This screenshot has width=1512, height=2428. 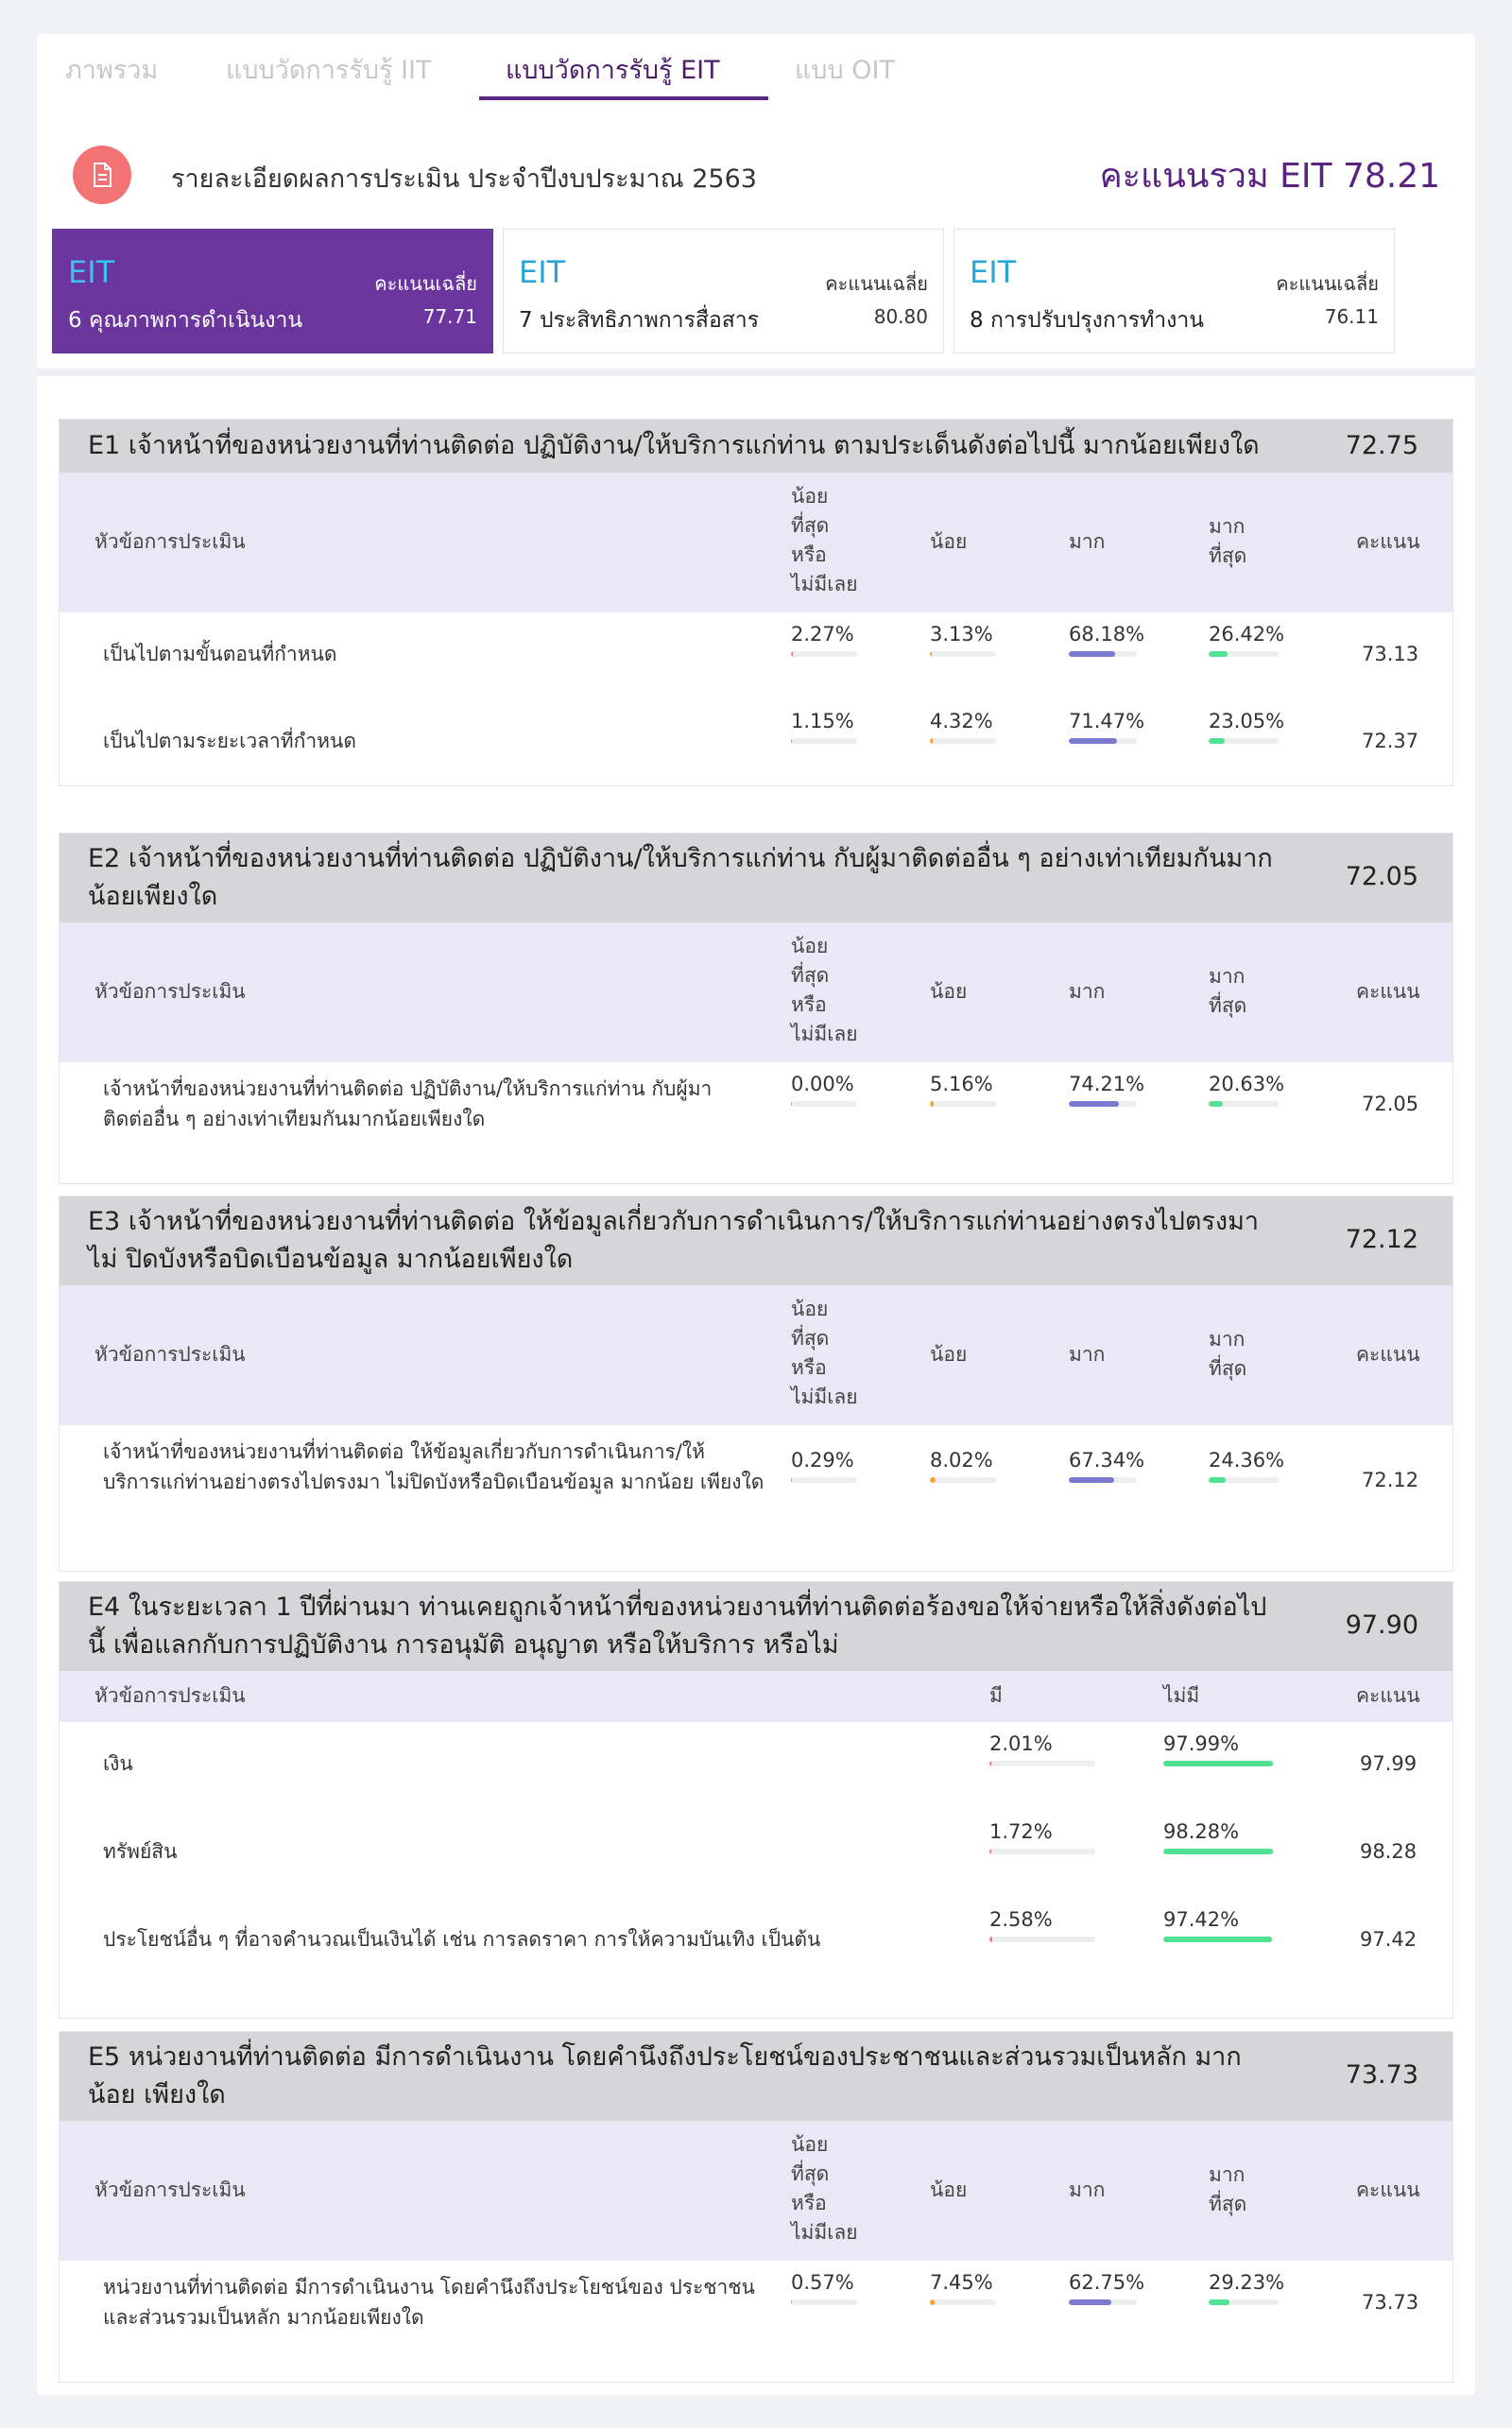 I want to click on pct-value: 97.99%, so click(x=1201, y=1743).